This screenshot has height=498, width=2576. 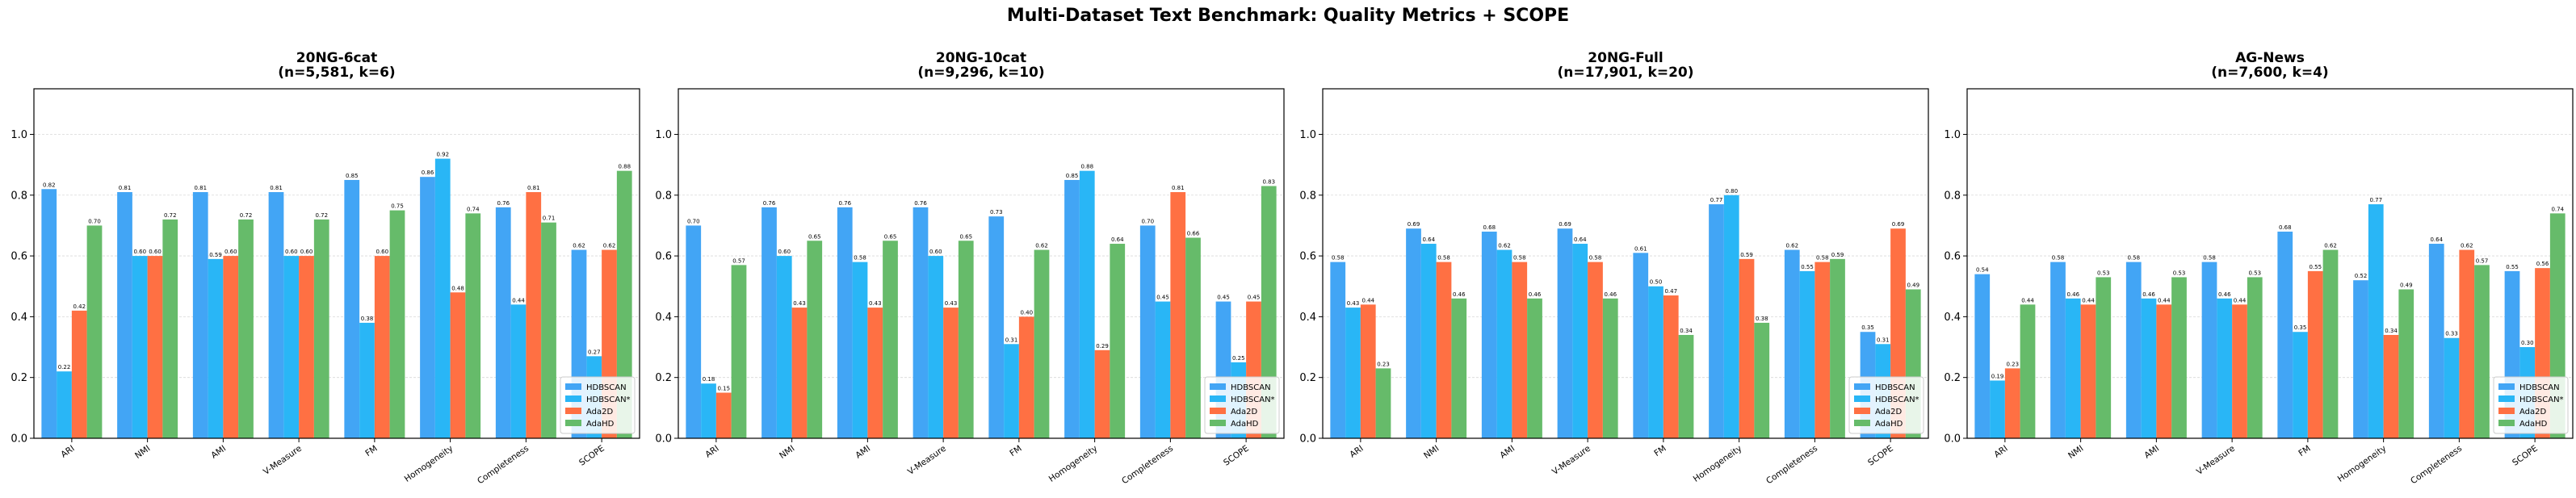 What do you see at coordinates (1886, 405) in the screenshot?
I see `legend-box` at bounding box center [1886, 405].